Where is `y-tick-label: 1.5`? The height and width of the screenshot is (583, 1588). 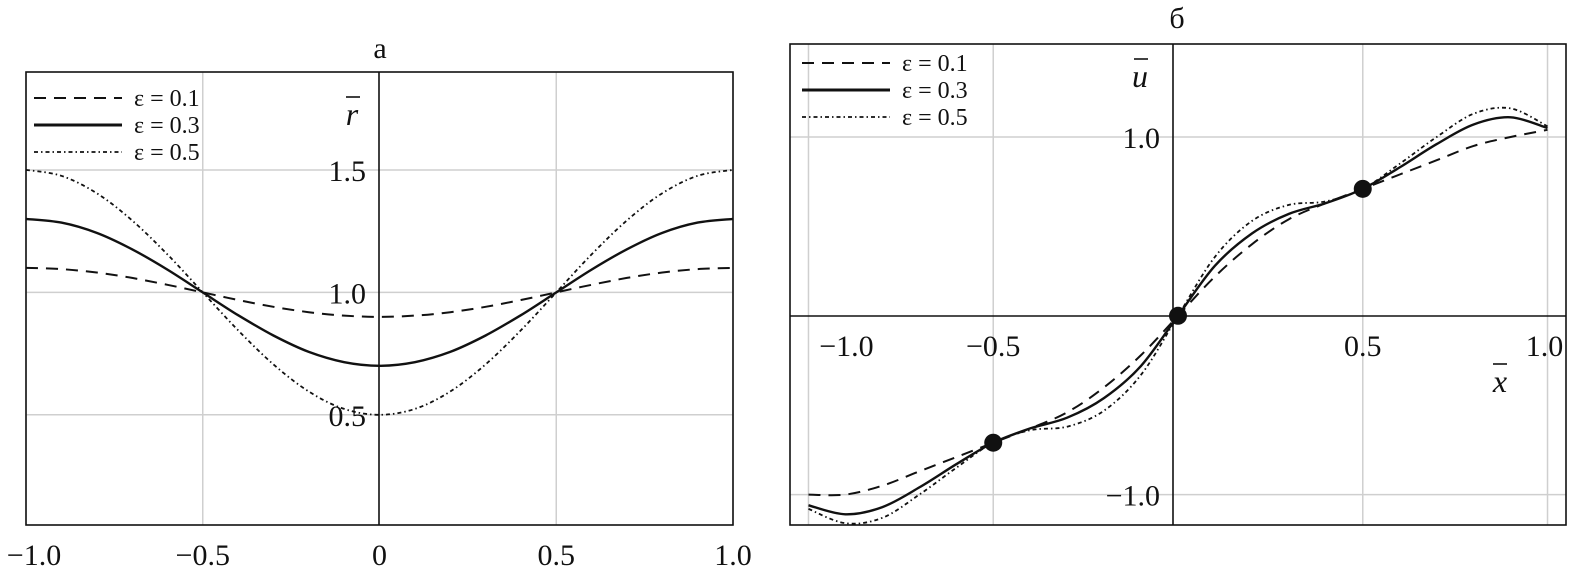 y-tick-label: 1.5 is located at coordinates (348, 171).